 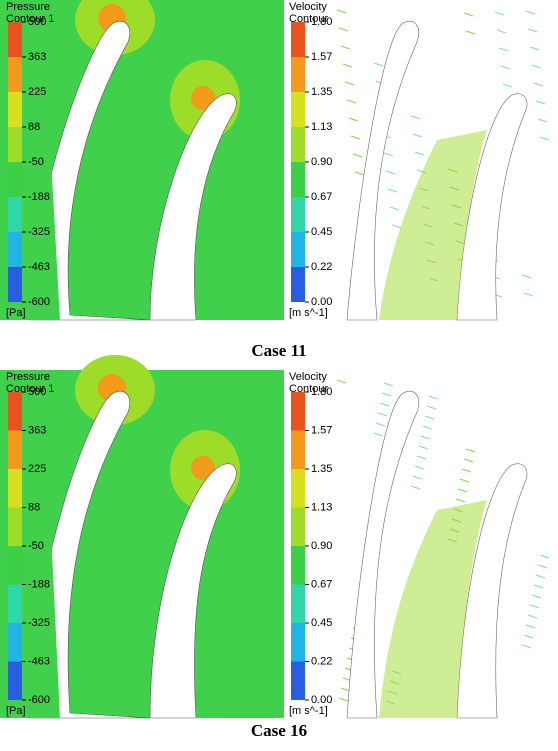 What do you see at coordinates (433, 225) in the screenshot?
I see `flow-band` at bounding box center [433, 225].